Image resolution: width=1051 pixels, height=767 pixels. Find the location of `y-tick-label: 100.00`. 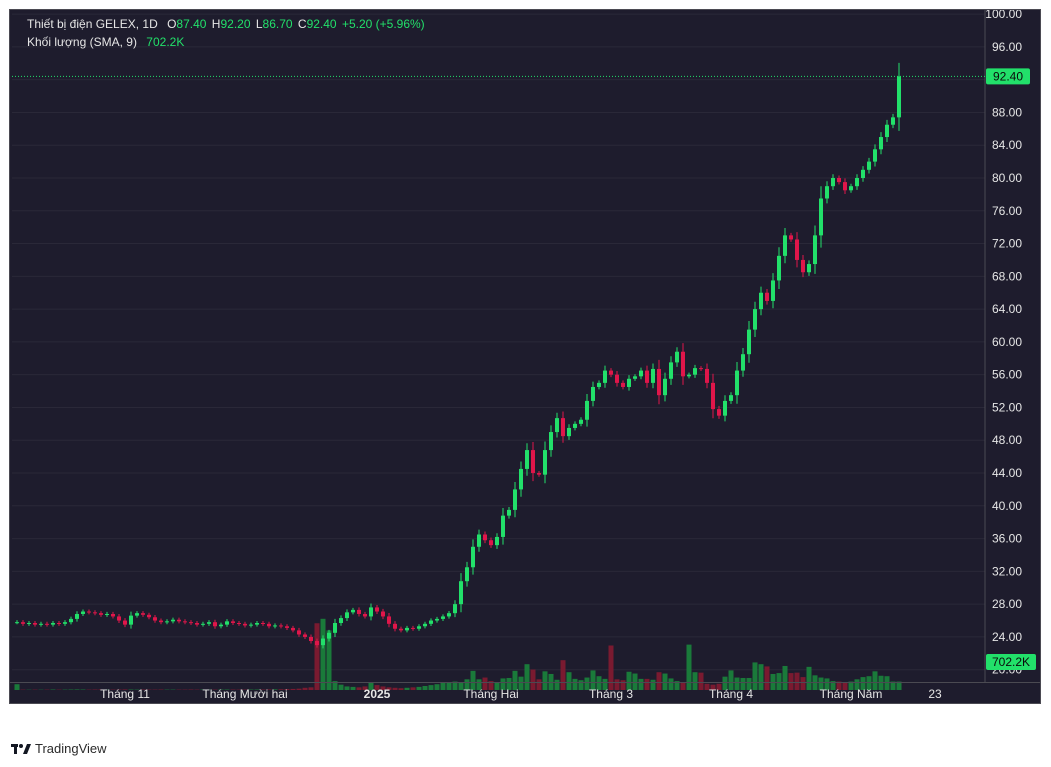

y-tick-label: 100.00 is located at coordinates (1003, 15).